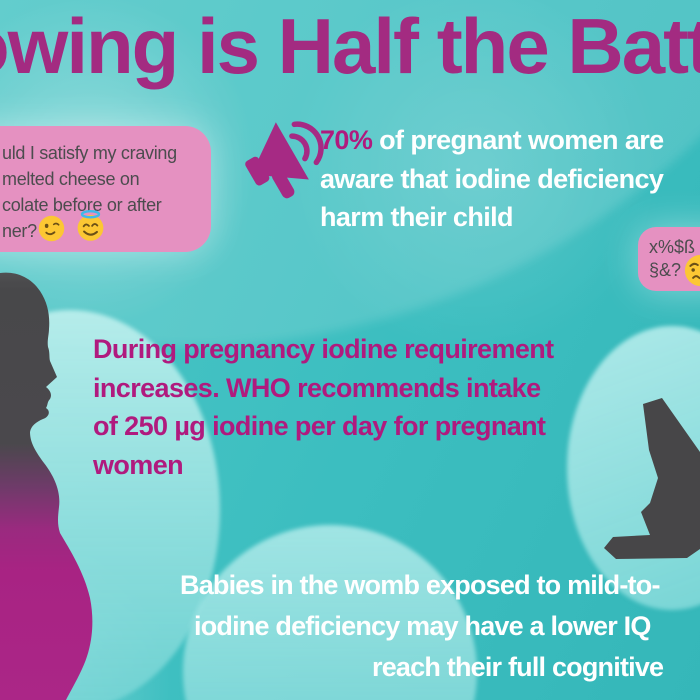  I want to click on bubble-craving-line: melted cheese on, so click(71, 179).